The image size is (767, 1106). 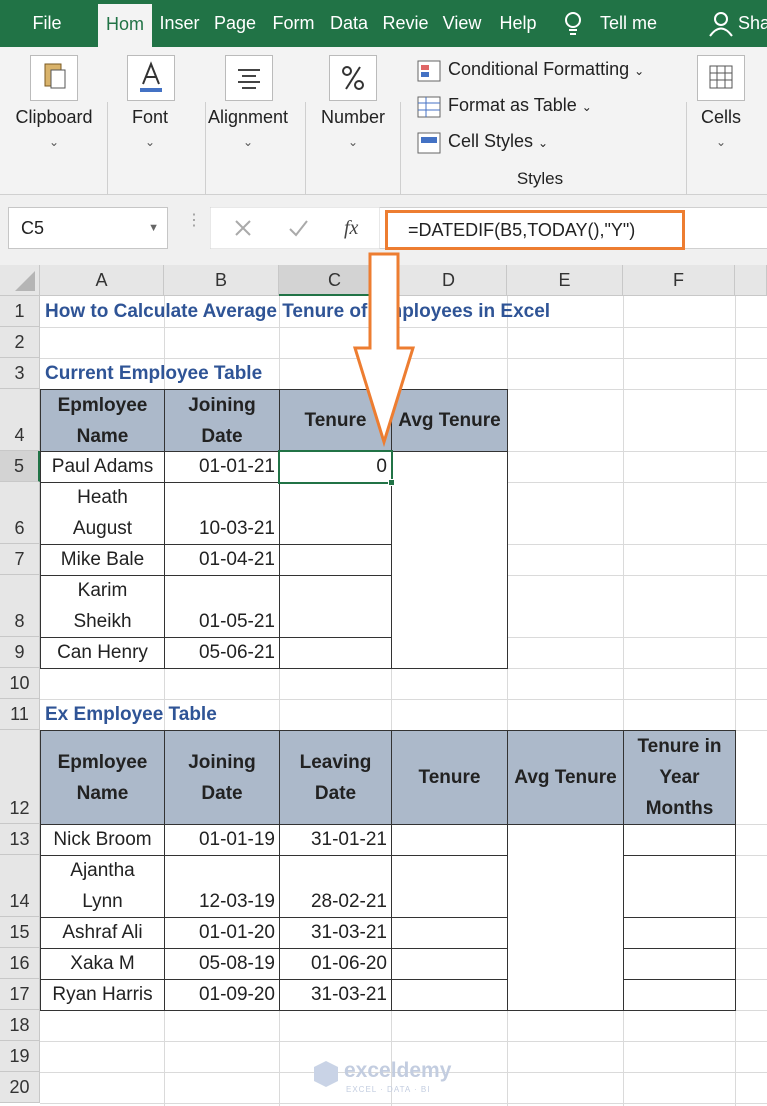 What do you see at coordinates (248, 117) in the screenshot?
I see `group-label: Alignment` at bounding box center [248, 117].